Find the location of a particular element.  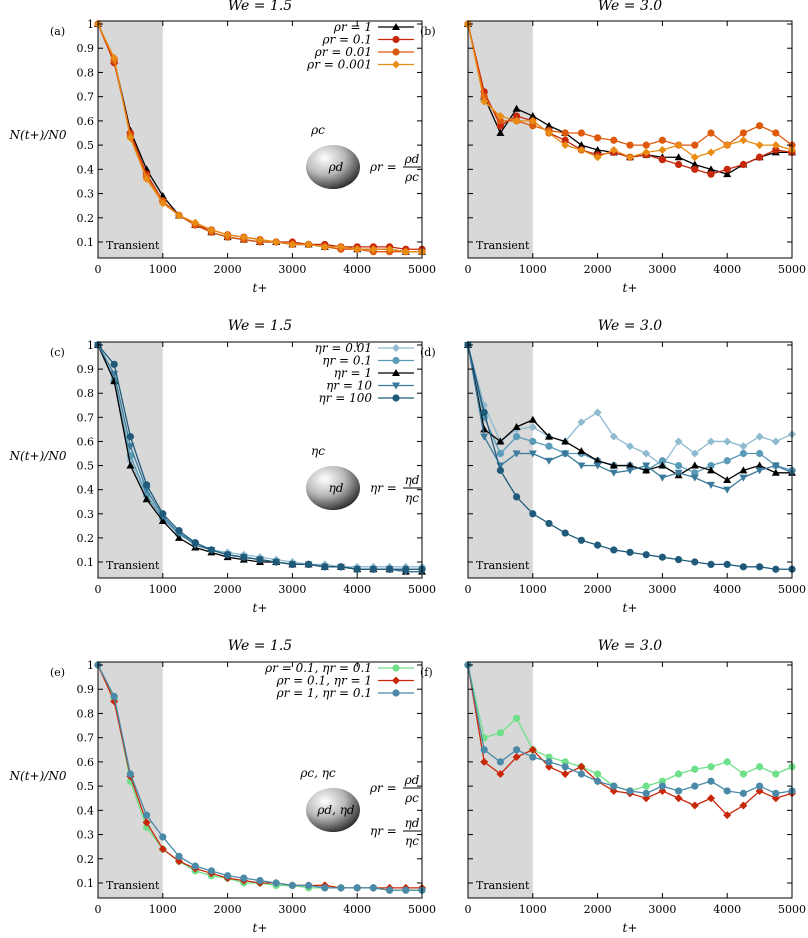

plot-frame is located at coordinates (630, 780).